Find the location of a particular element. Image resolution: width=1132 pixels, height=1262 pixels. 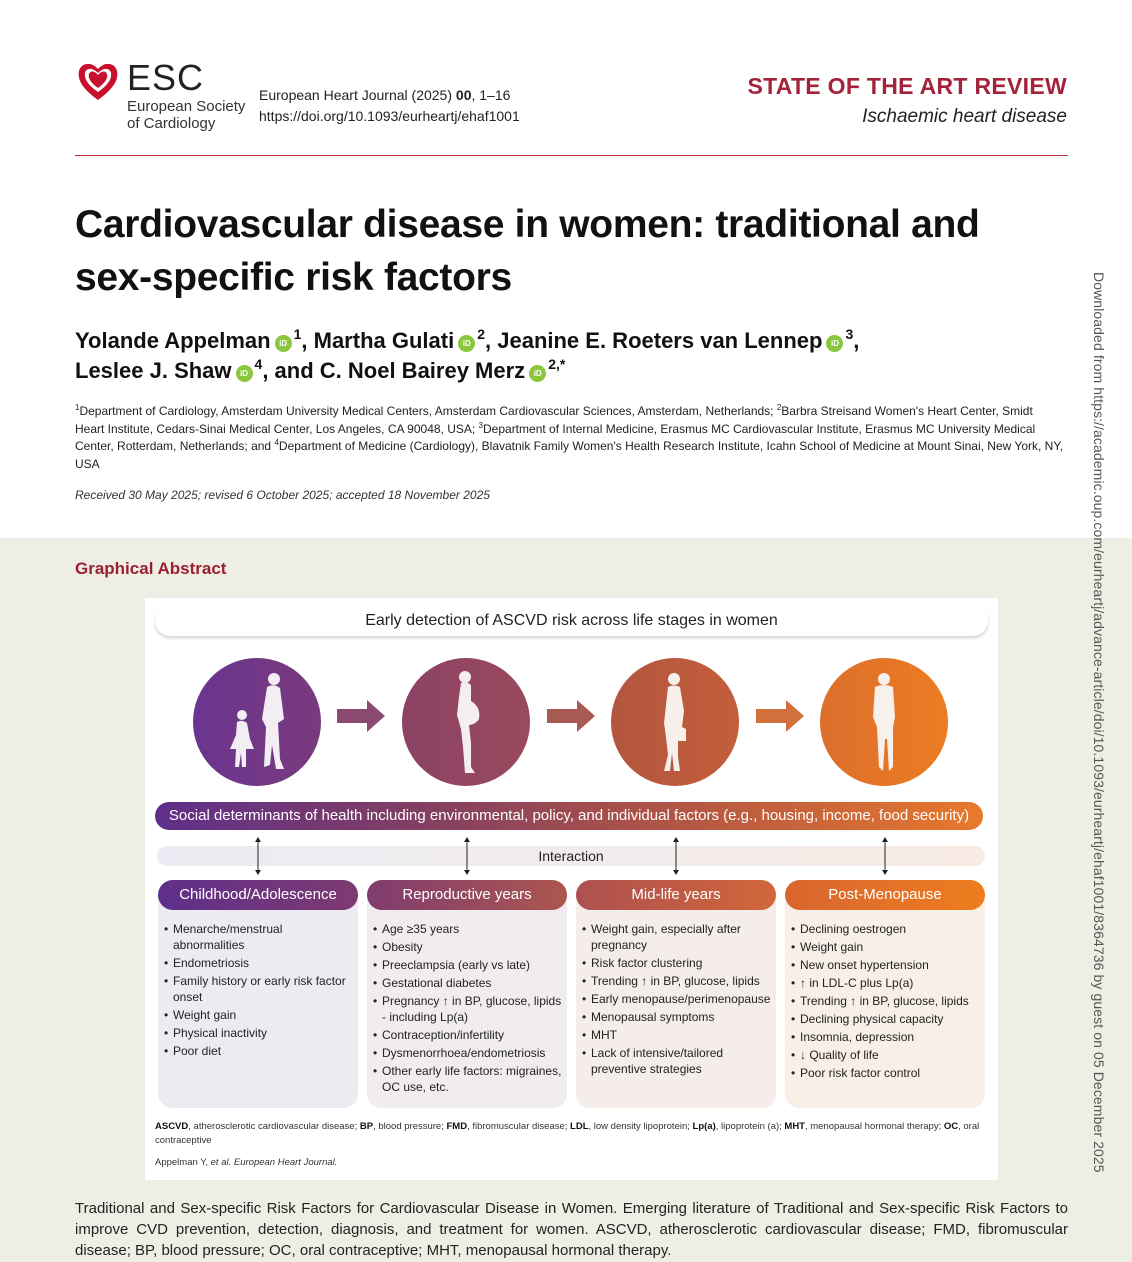

journal-citation: European Heart Journal (2025) 00, 1–16 is located at coordinates (385, 95).